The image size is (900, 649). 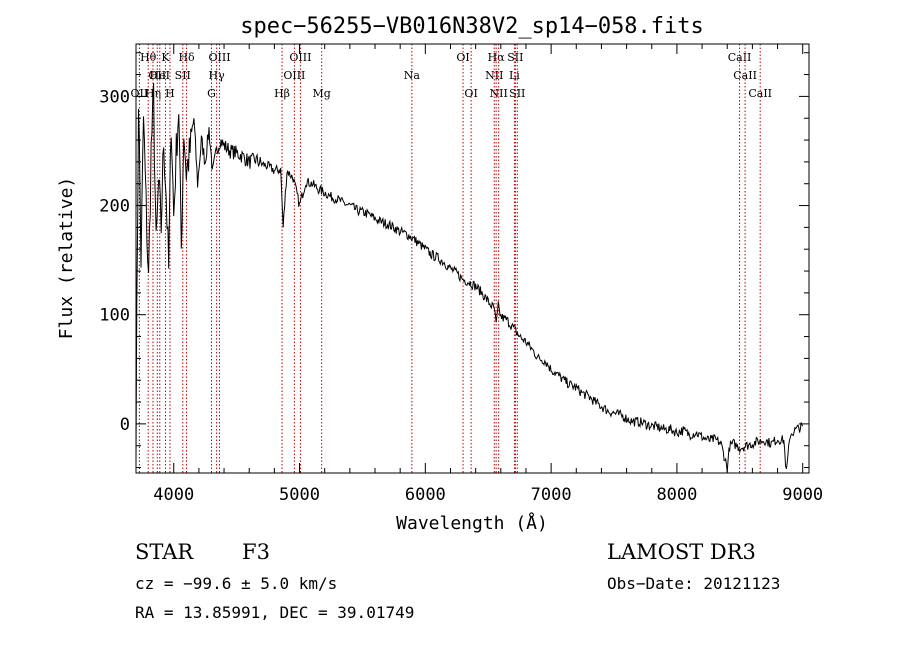 What do you see at coordinates (472, 523) in the screenshot?
I see `x-axis-label: Wavelength (Å)` at bounding box center [472, 523].